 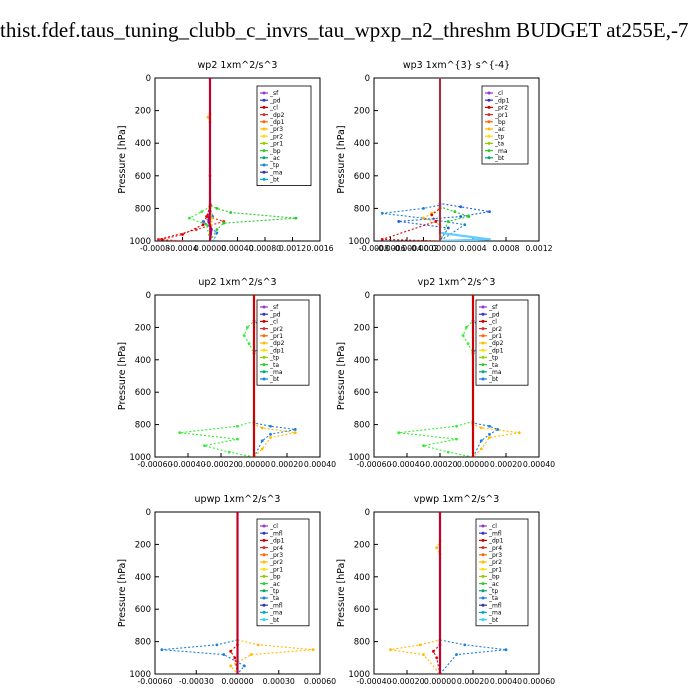 What do you see at coordinates (274, 93) in the screenshot?
I see `legend-label: _sf` at bounding box center [274, 93].